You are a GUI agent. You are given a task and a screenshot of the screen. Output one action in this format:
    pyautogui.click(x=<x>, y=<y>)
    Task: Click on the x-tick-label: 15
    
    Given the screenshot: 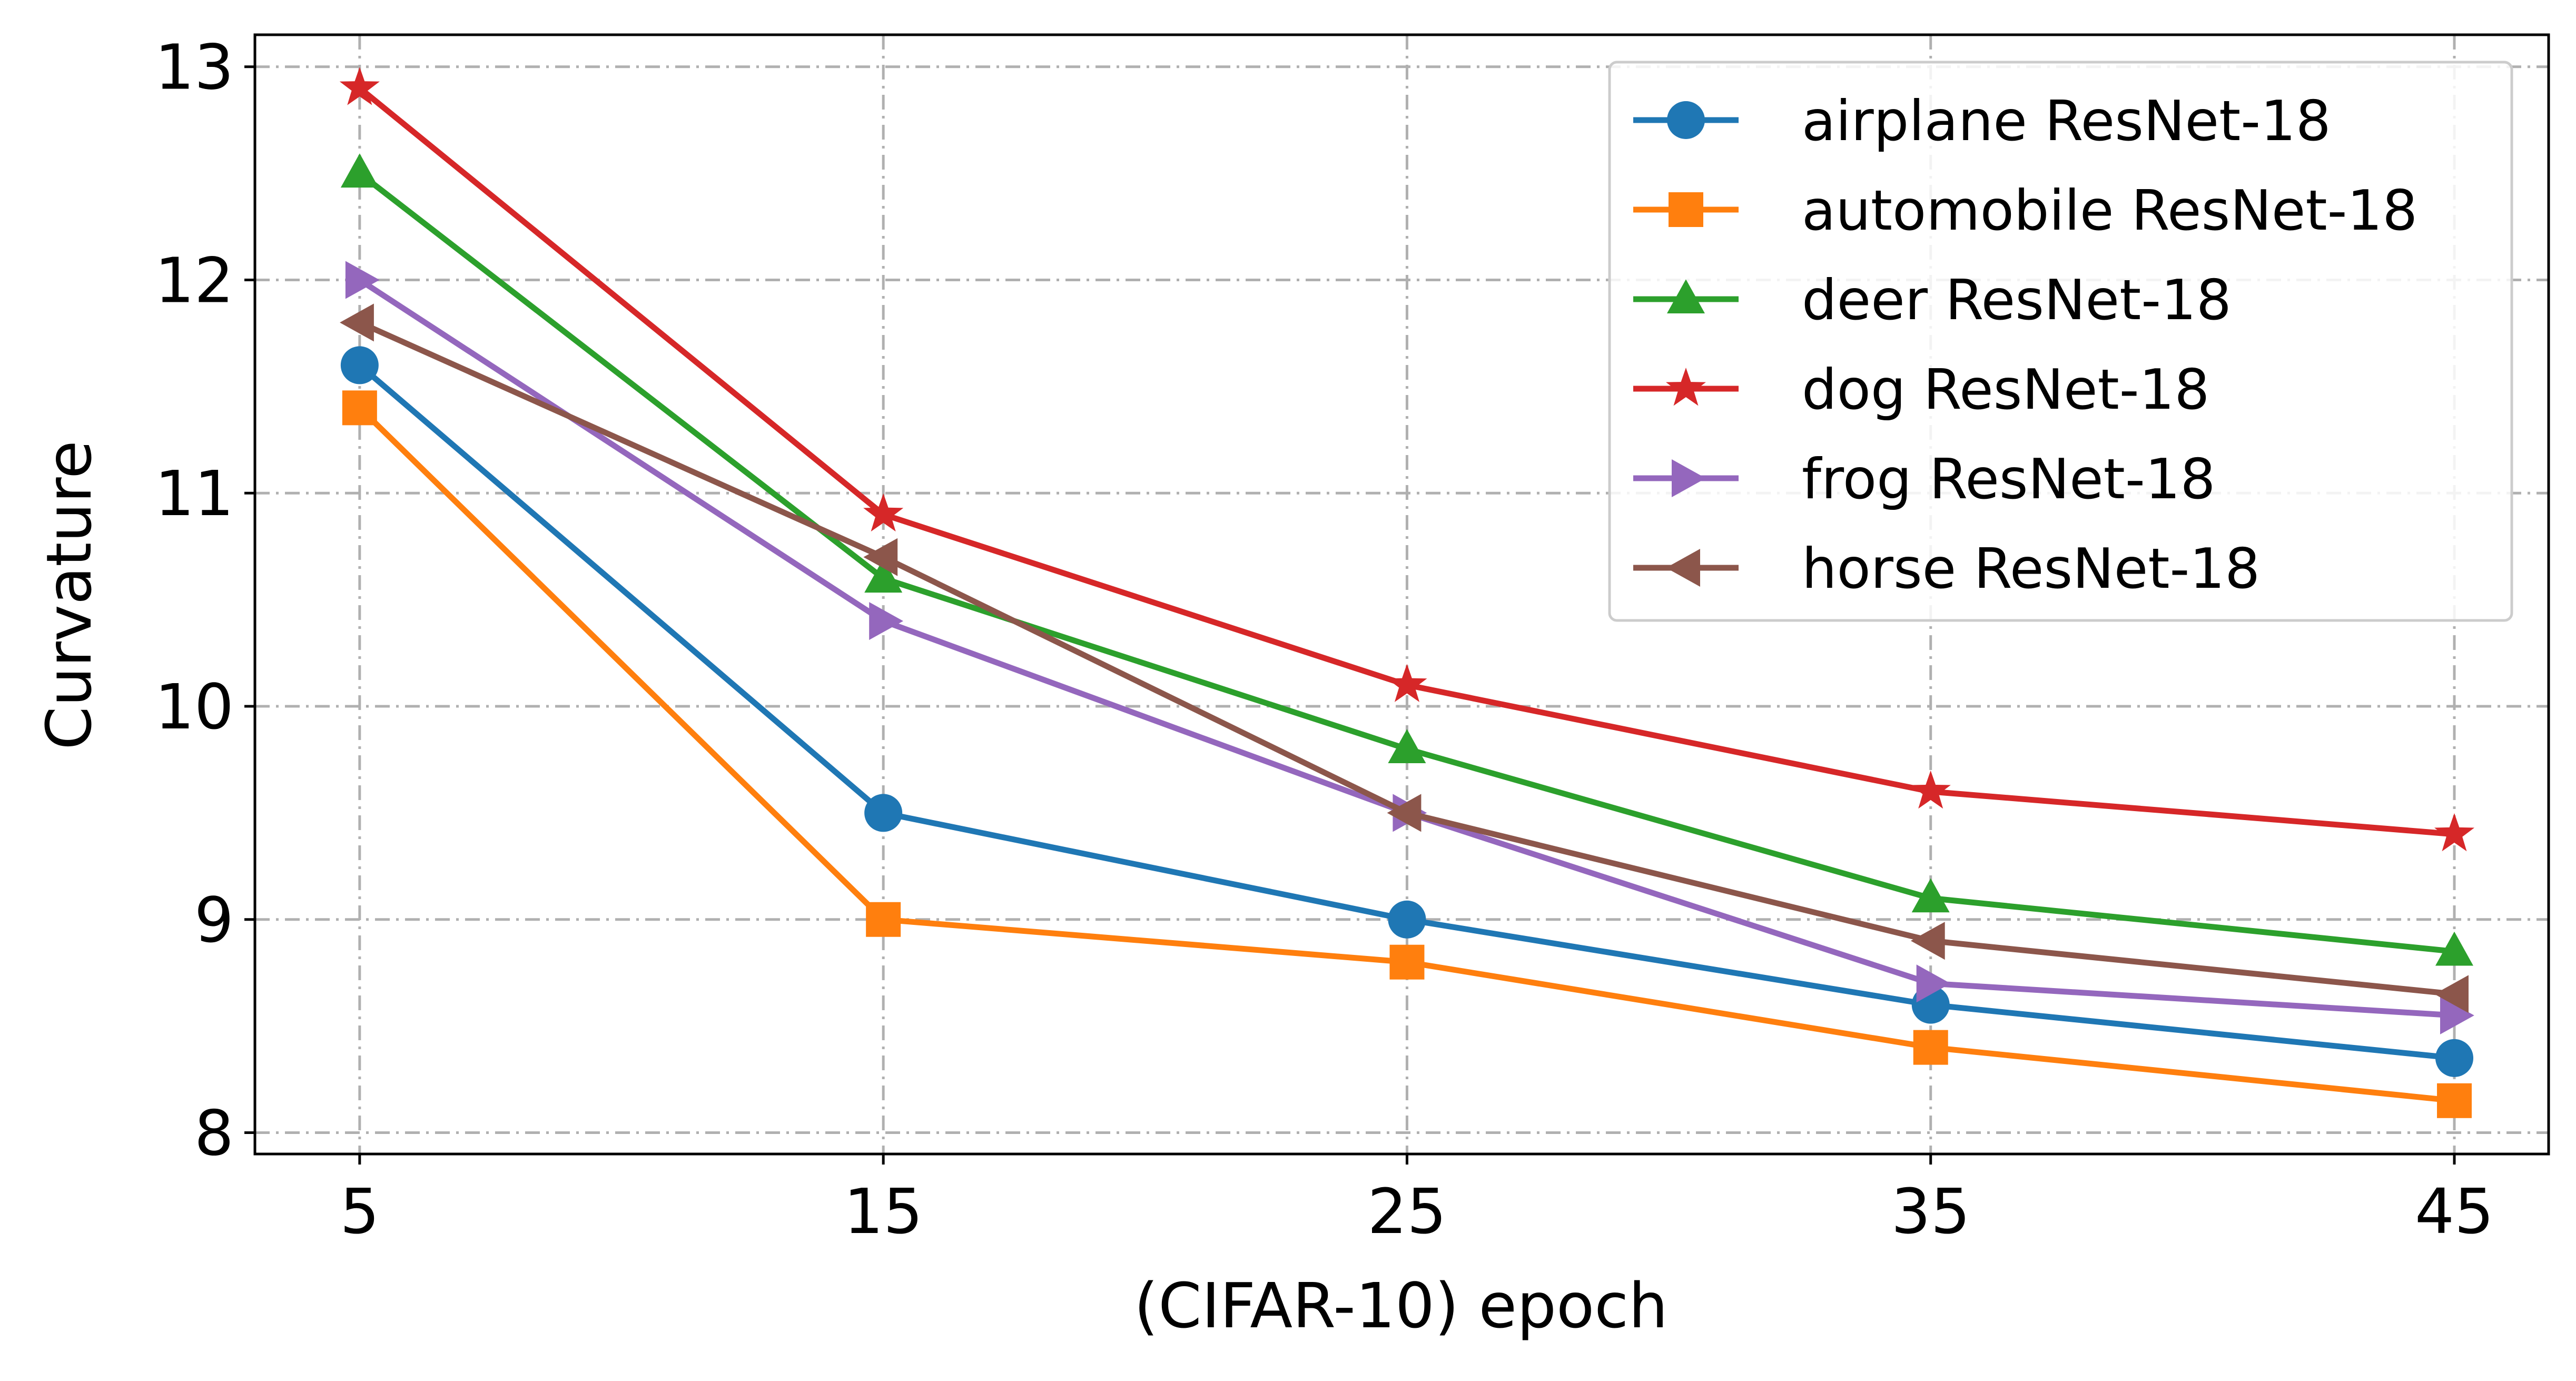 What is the action you would take?
    pyautogui.click(x=884, y=1211)
    